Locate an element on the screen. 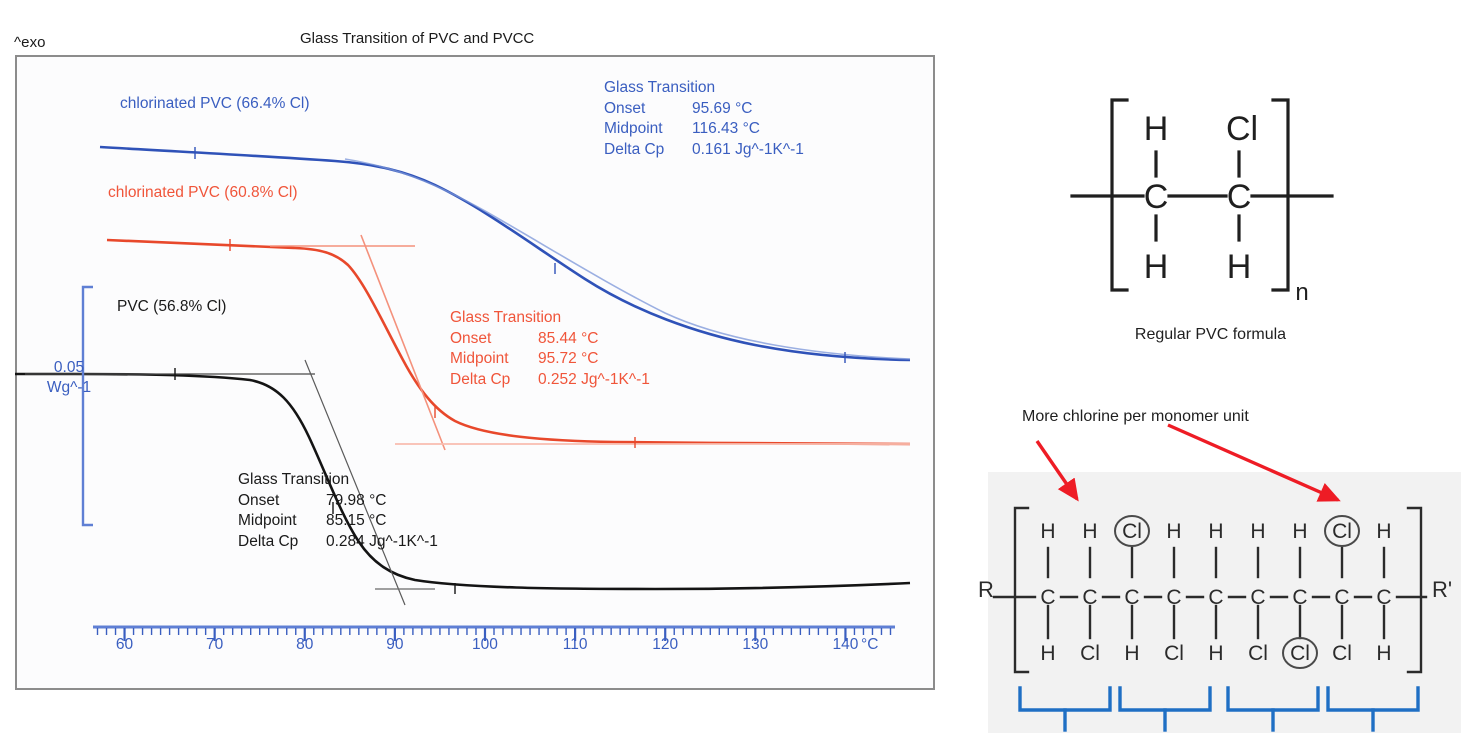 This screenshot has width=1461, height=749. annotation-red-midpoint: Midpoint 95.72 °C is located at coordinates (550, 359).